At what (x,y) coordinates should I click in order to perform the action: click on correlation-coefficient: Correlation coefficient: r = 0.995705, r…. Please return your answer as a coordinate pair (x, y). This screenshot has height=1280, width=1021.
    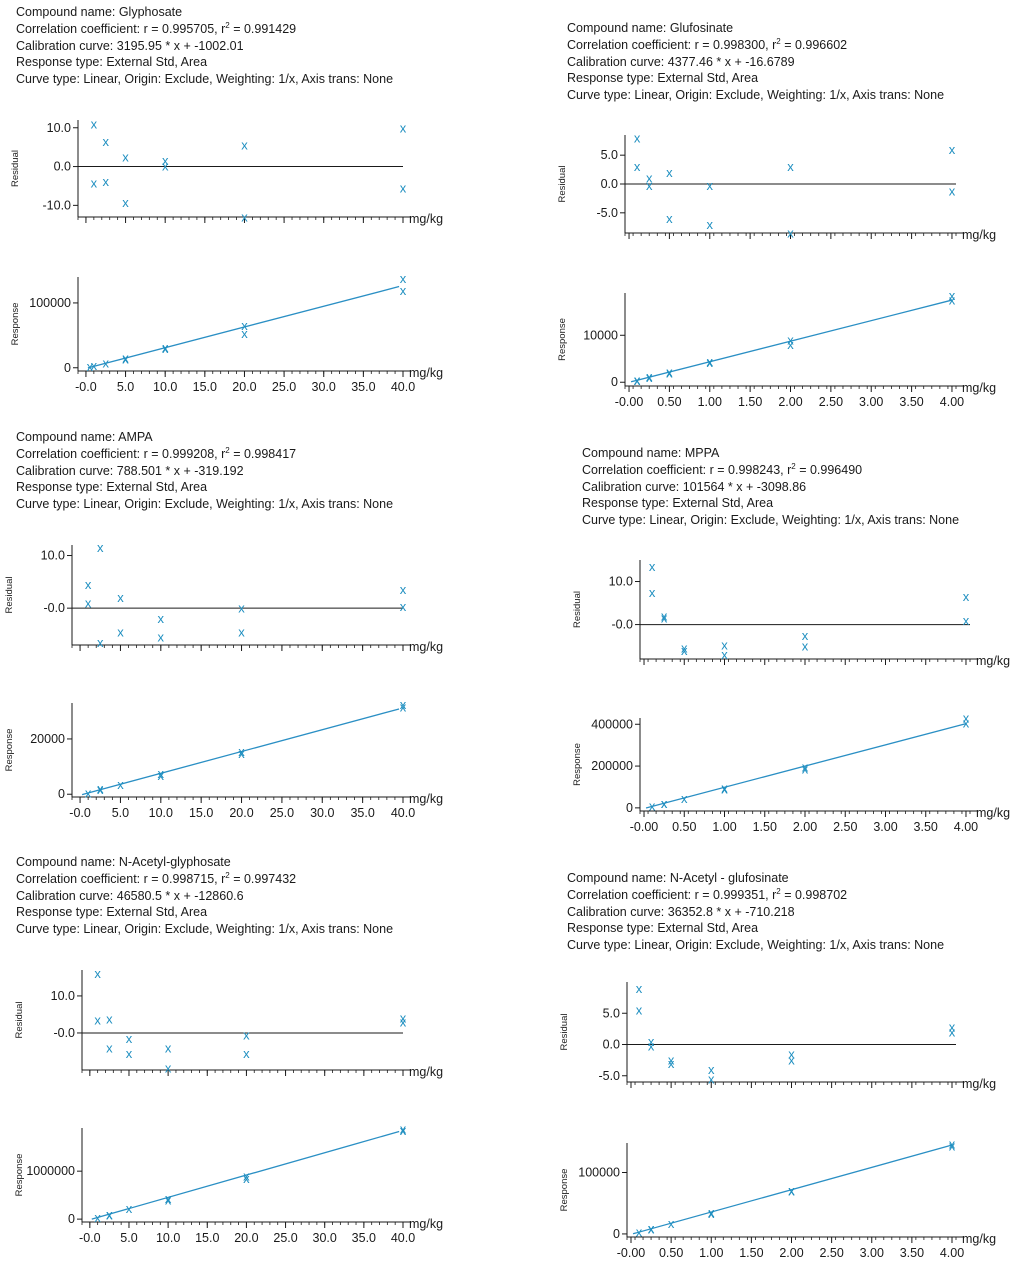
    Looking at the image, I should click on (156, 28).